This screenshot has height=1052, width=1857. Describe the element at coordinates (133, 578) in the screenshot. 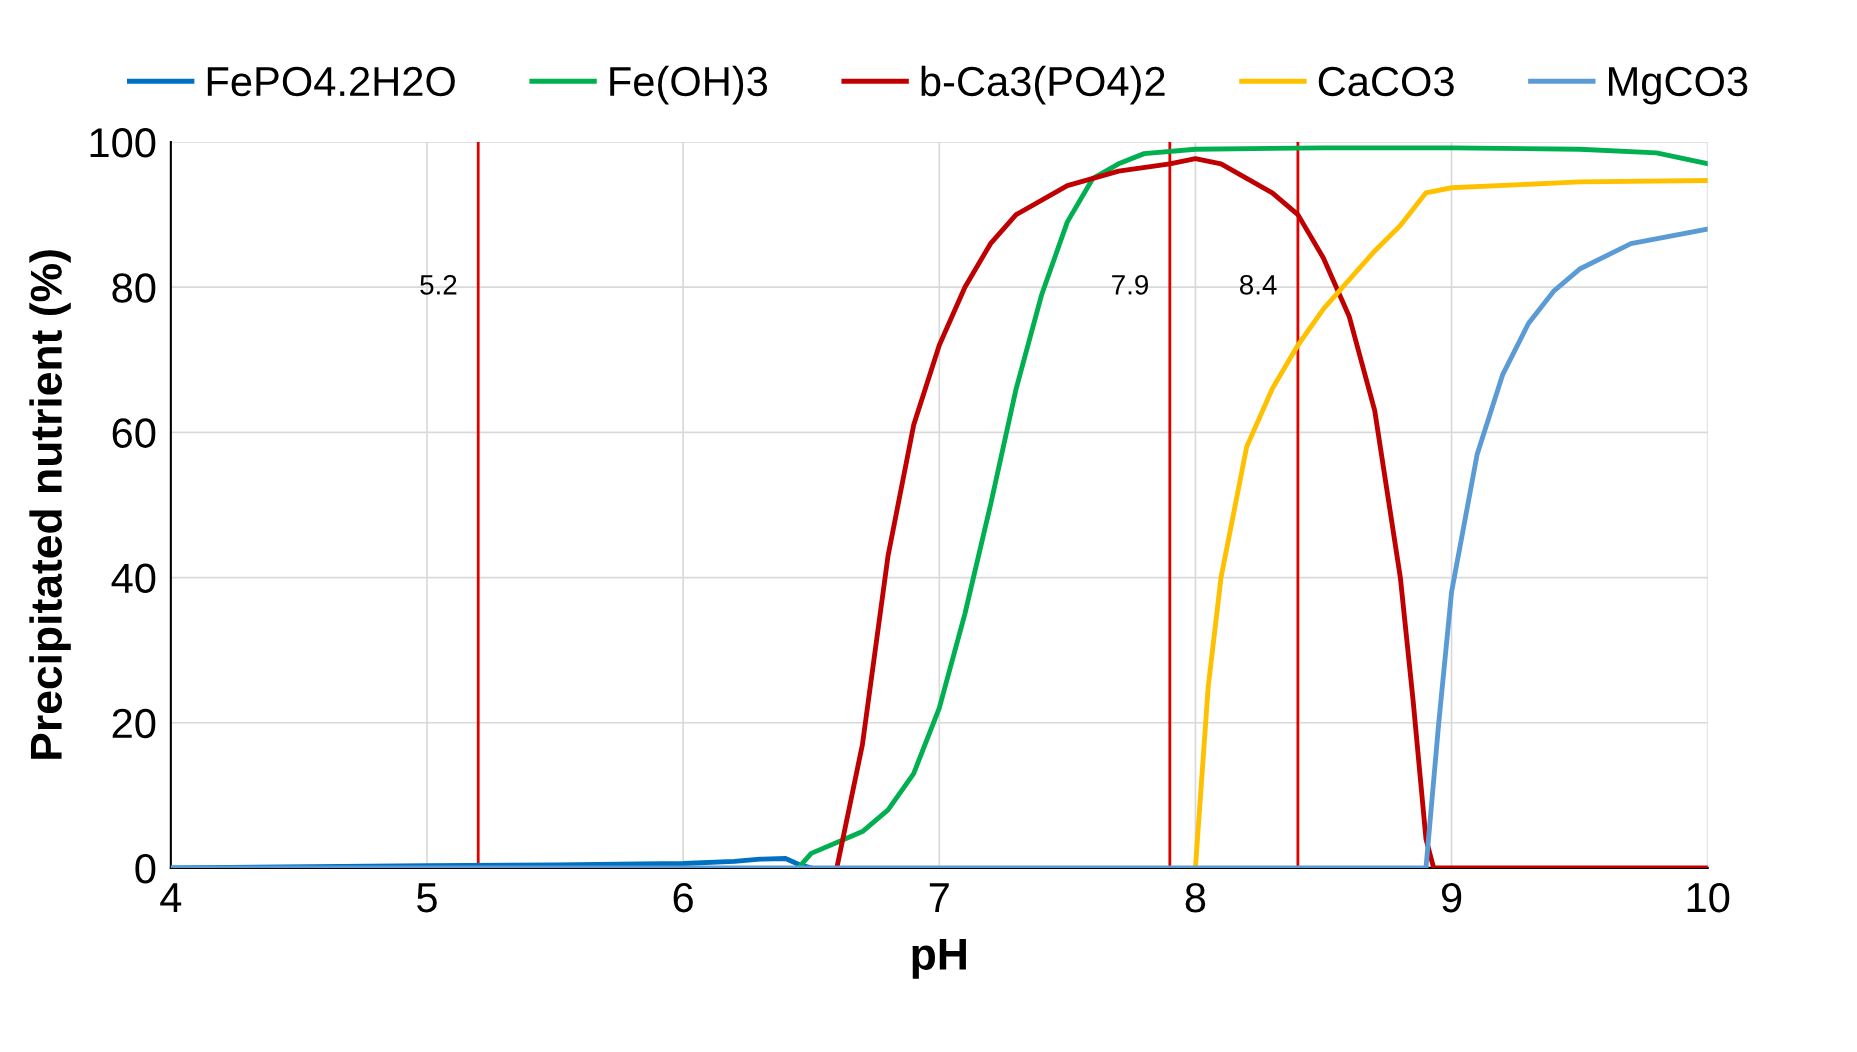

I see `y-tick-label: 40` at that location.